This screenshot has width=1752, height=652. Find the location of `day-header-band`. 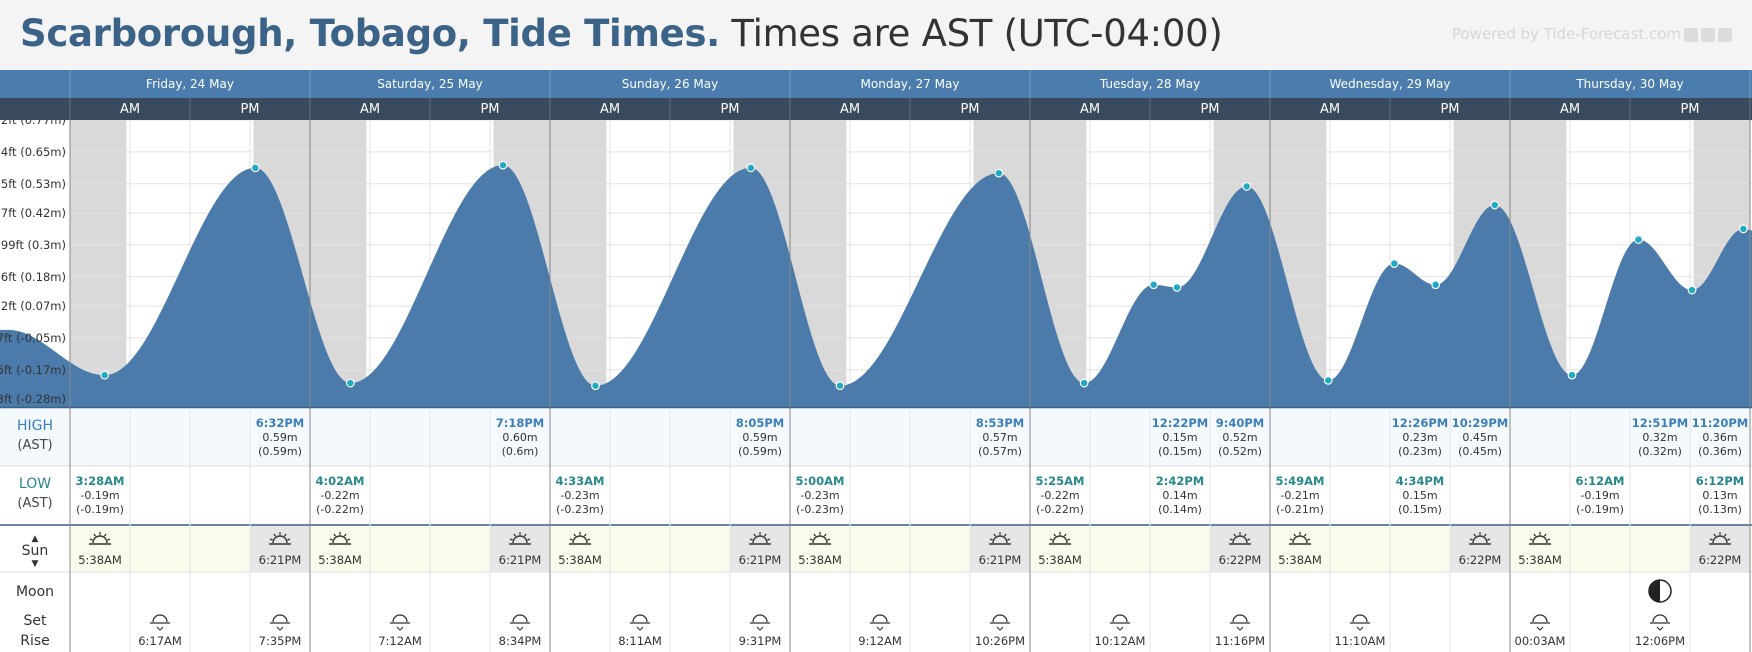

day-header-band is located at coordinates (876, 84).